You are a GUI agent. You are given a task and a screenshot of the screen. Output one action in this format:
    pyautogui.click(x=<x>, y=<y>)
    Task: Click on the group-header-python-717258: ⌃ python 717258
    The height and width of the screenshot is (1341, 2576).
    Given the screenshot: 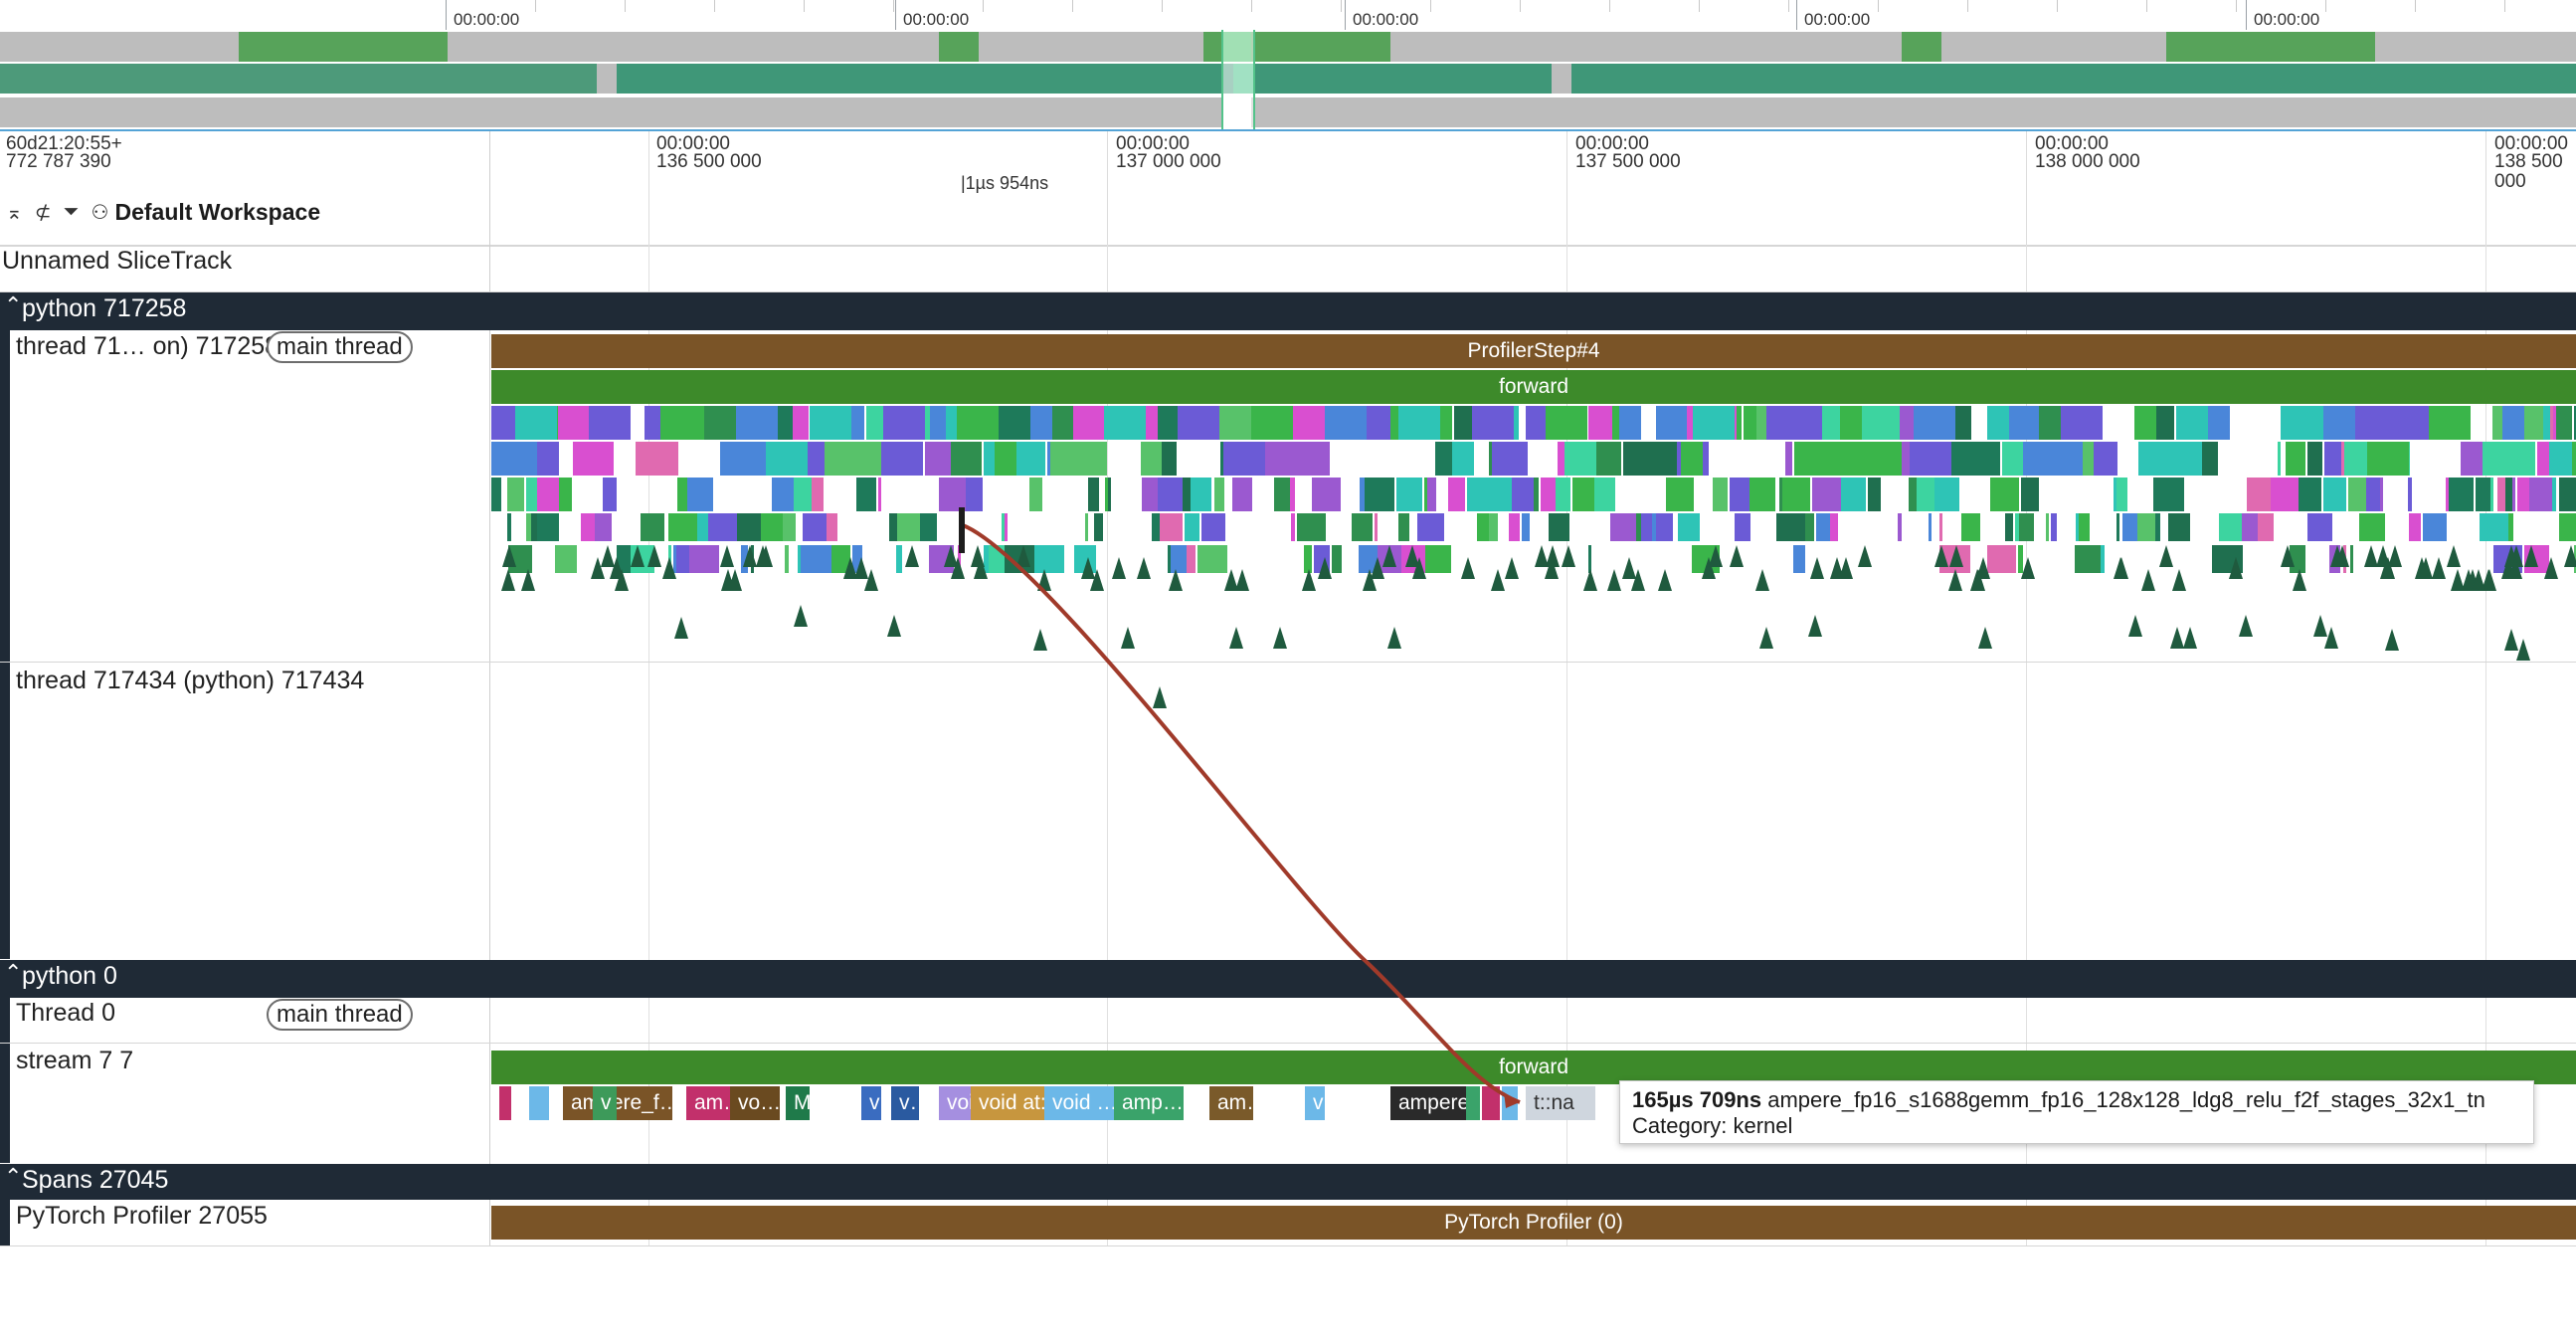 What is the action you would take?
    pyautogui.click(x=1288, y=311)
    